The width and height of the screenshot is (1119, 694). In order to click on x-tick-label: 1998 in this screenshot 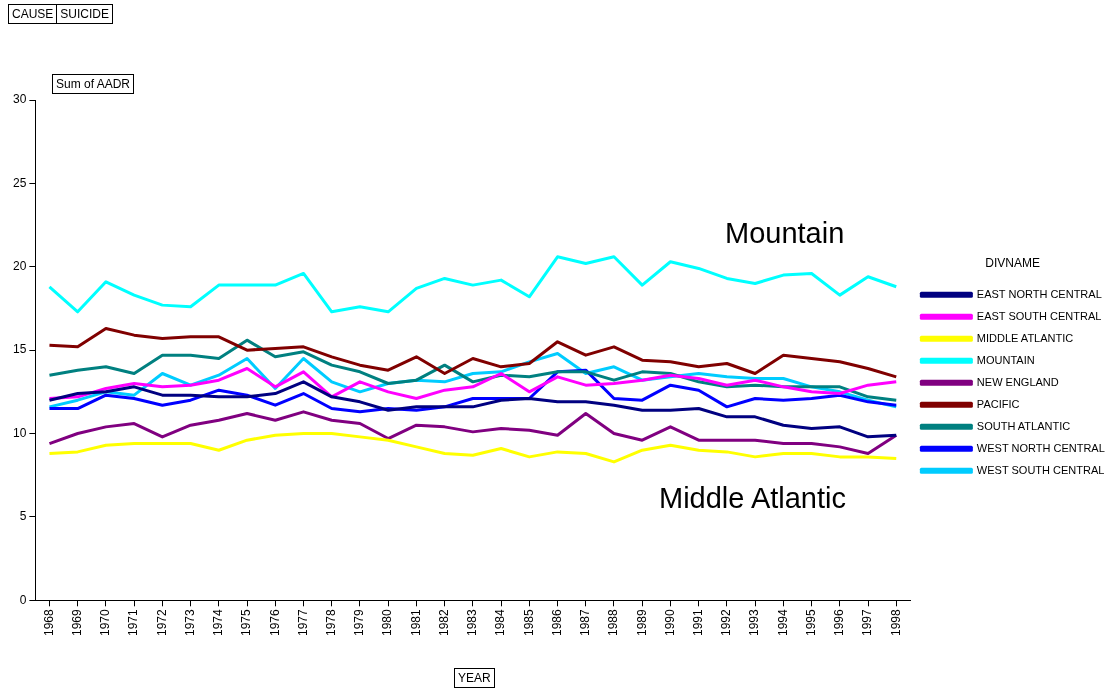, I will do `click(895, 622)`.